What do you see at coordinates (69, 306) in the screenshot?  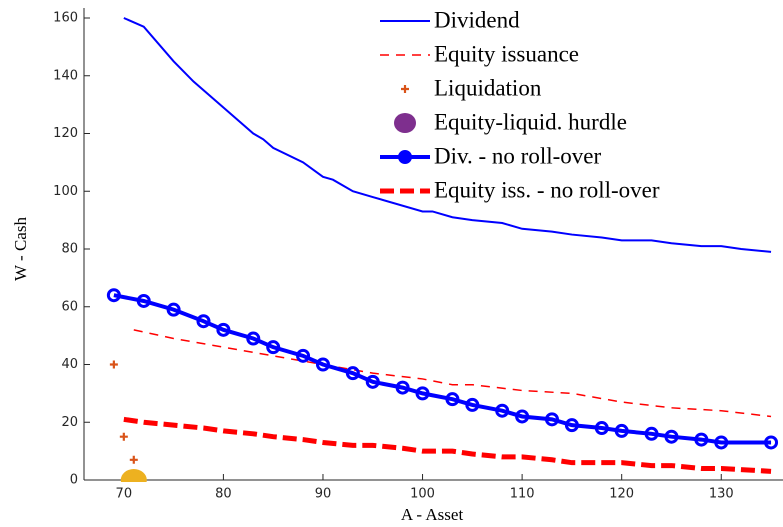 I see `y-tick-label: 60` at bounding box center [69, 306].